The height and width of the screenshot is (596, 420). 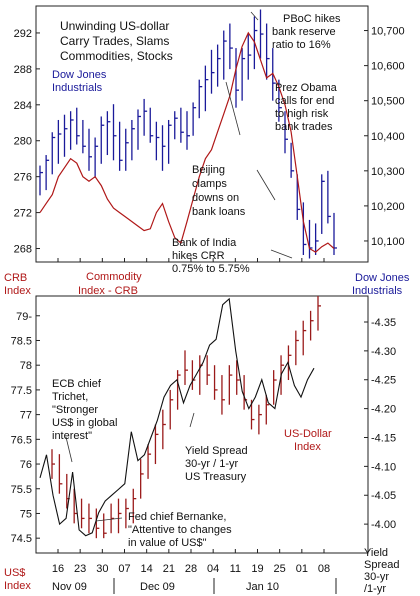 What do you see at coordinates (24, 317) in the screenshot?
I see `usd-tick-label: 79-` at bounding box center [24, 317].